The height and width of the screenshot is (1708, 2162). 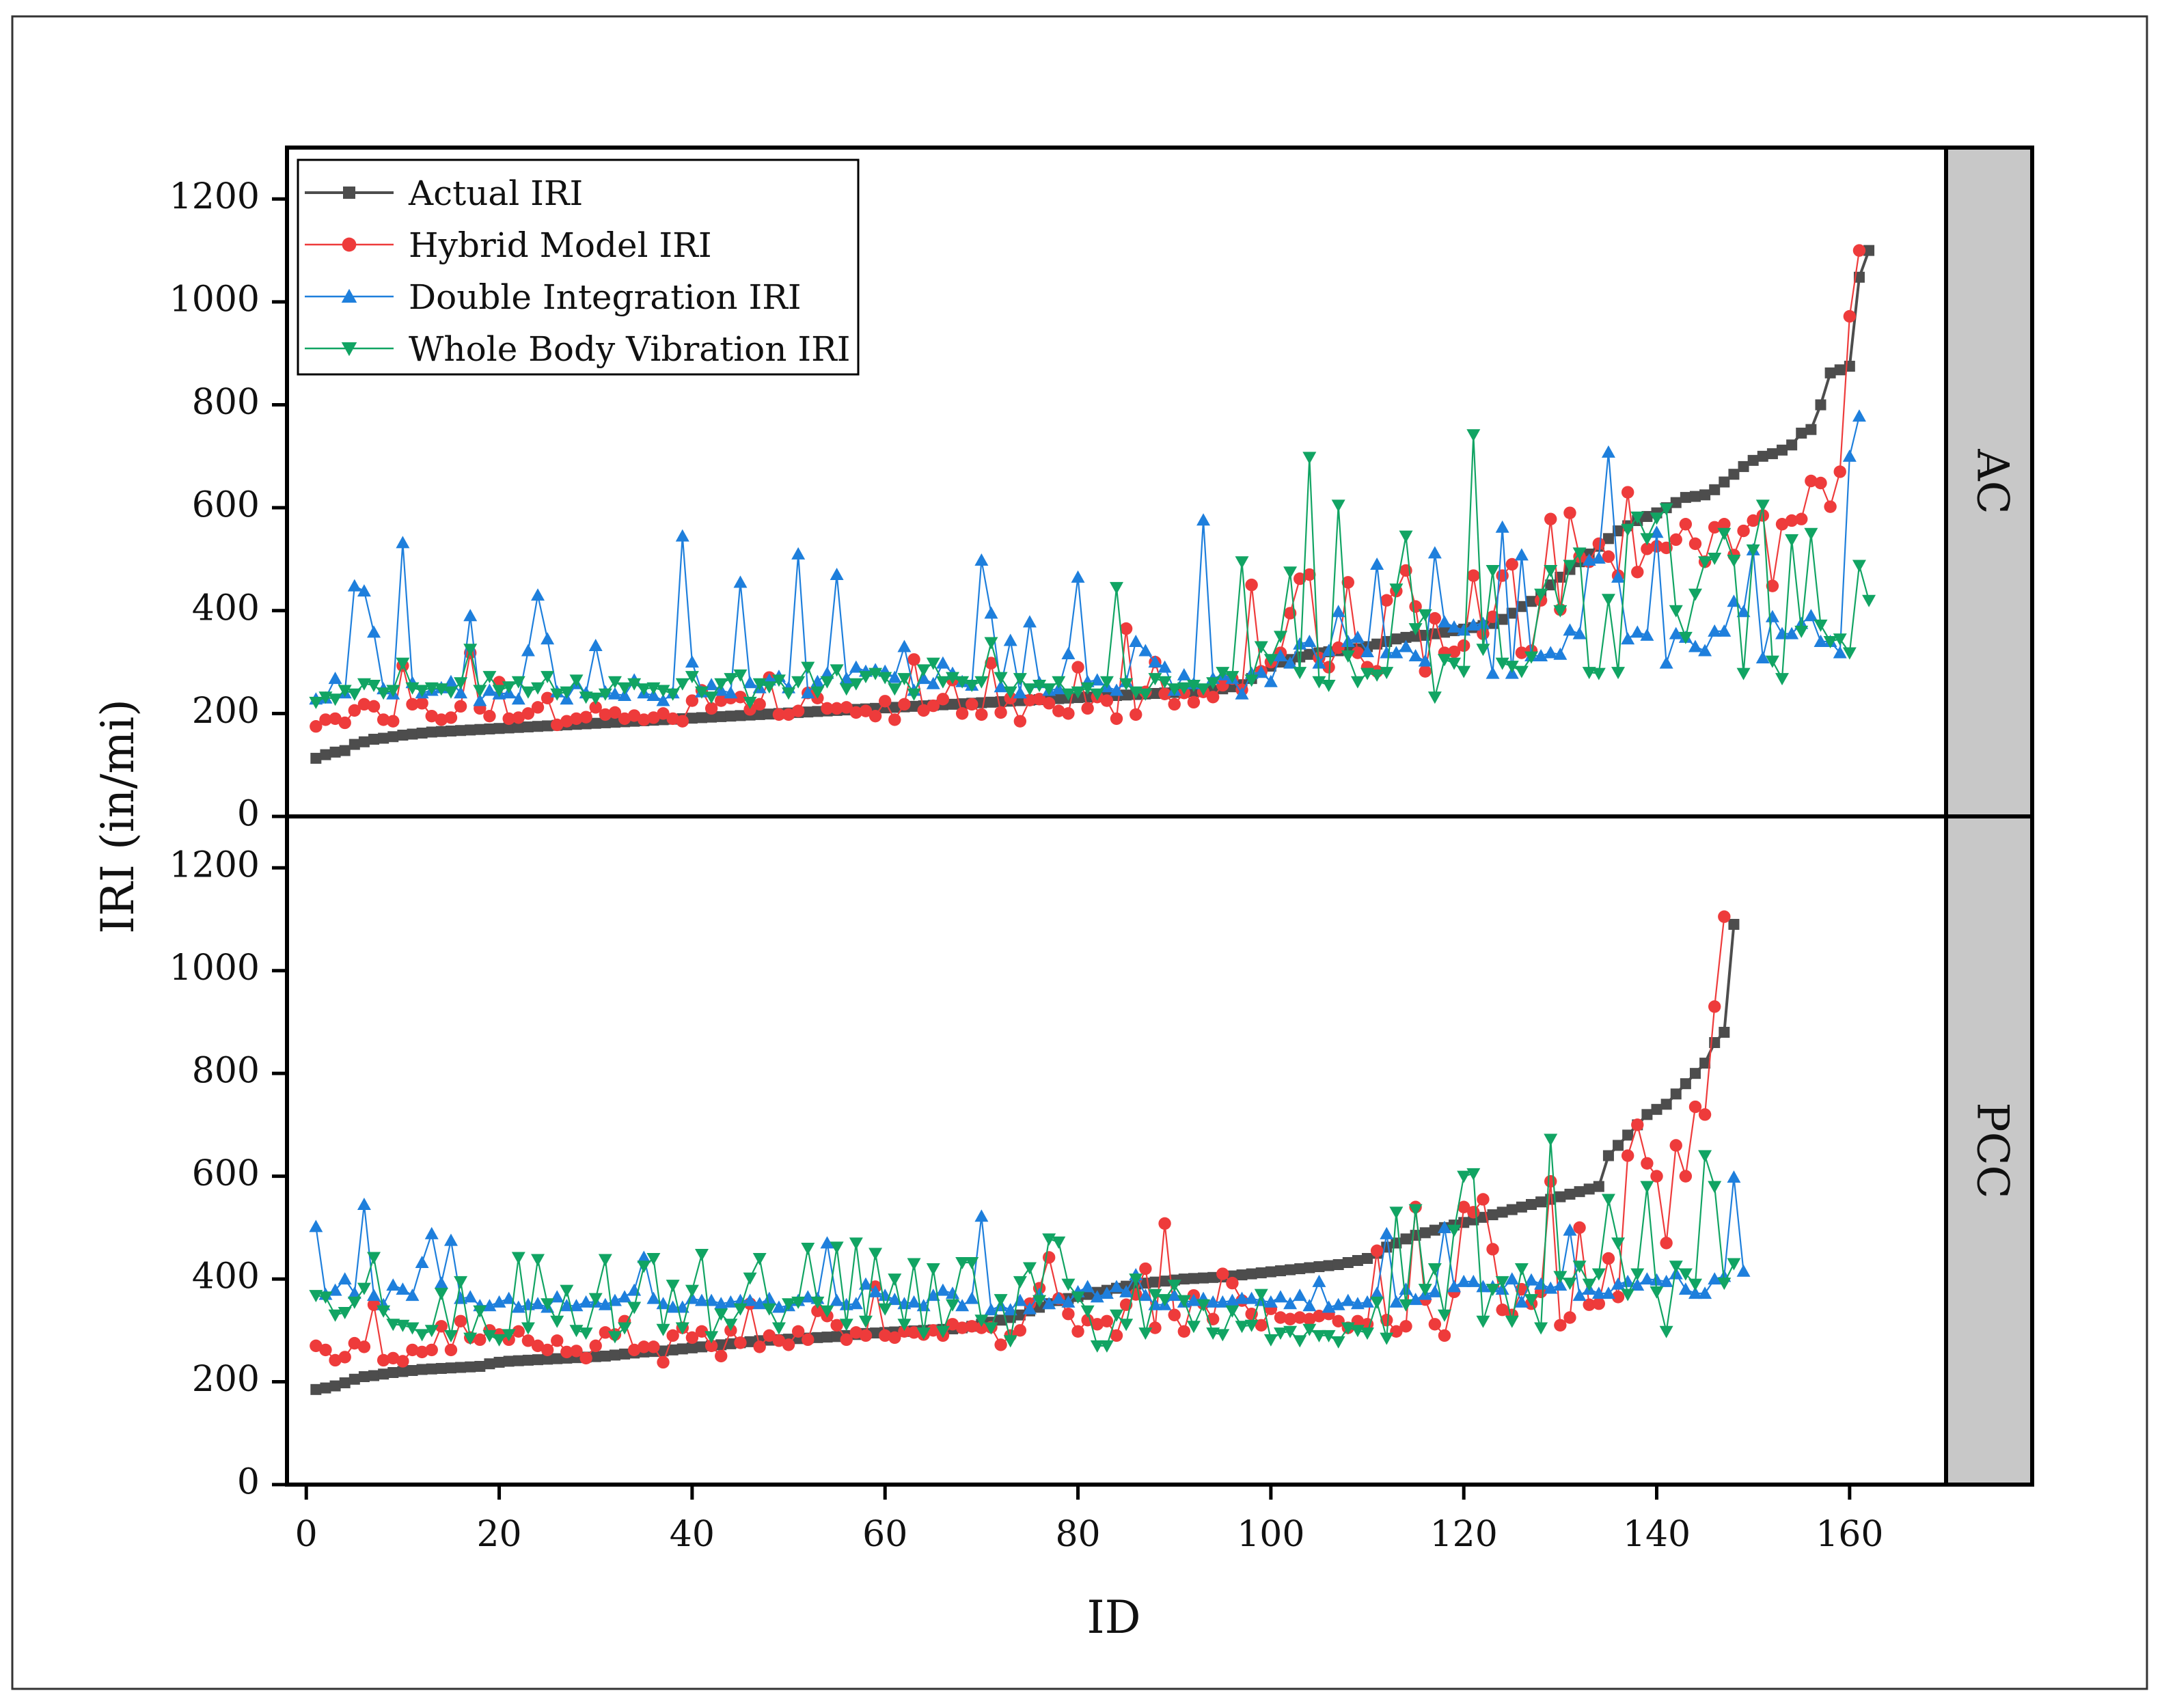 I want to click on x-tick-label-160: 160, so click(x=1849, y=1534).